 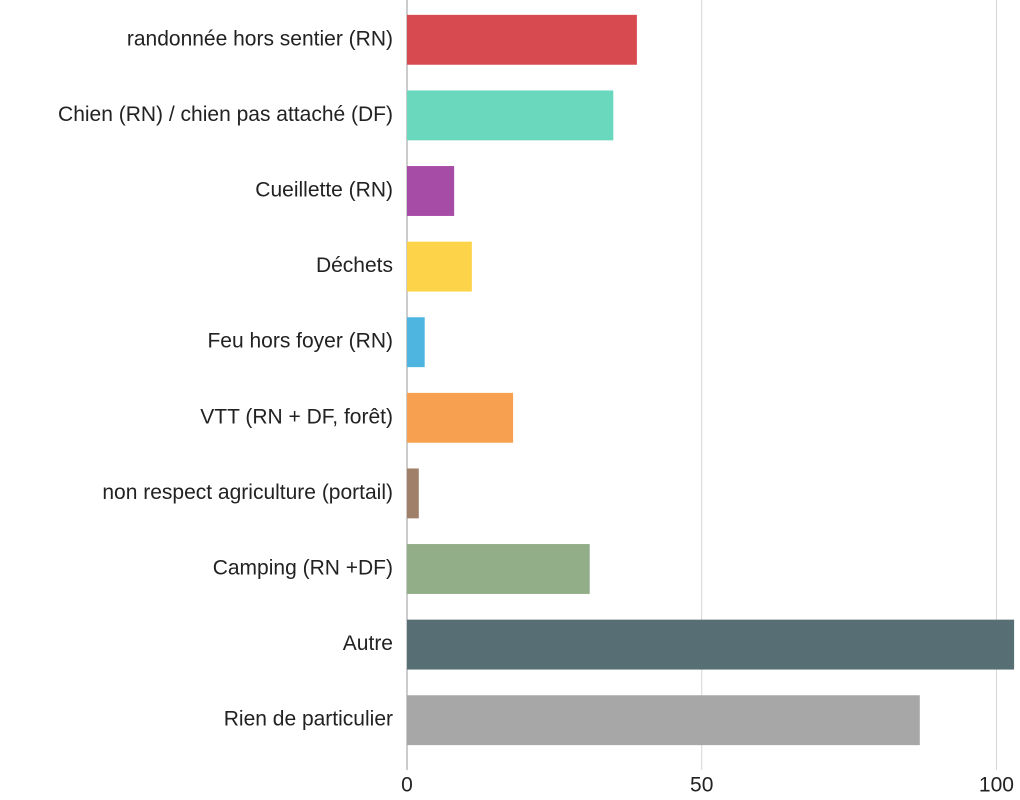 What do you see at coordinates (296, 416) in the screenshot?
I see `y-tick-label: VTT (RN + DF, forêt)` at bounding box center [296, 416].